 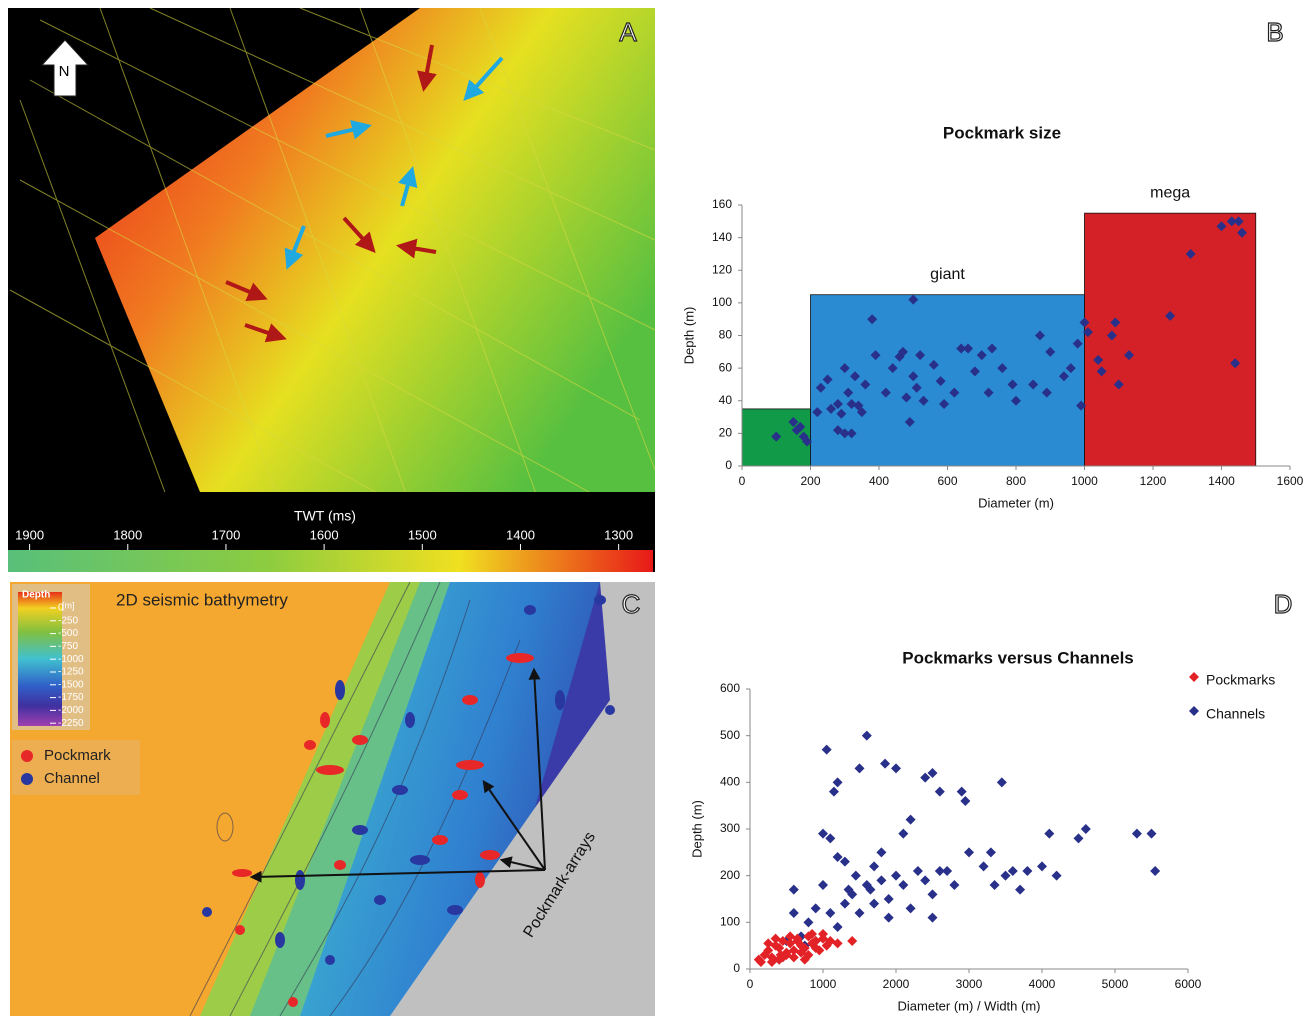 What do you see at coordinates (61, 608) in the screenshot?
I see `depth-tick-label: 0` at bounding box center [61, 608].